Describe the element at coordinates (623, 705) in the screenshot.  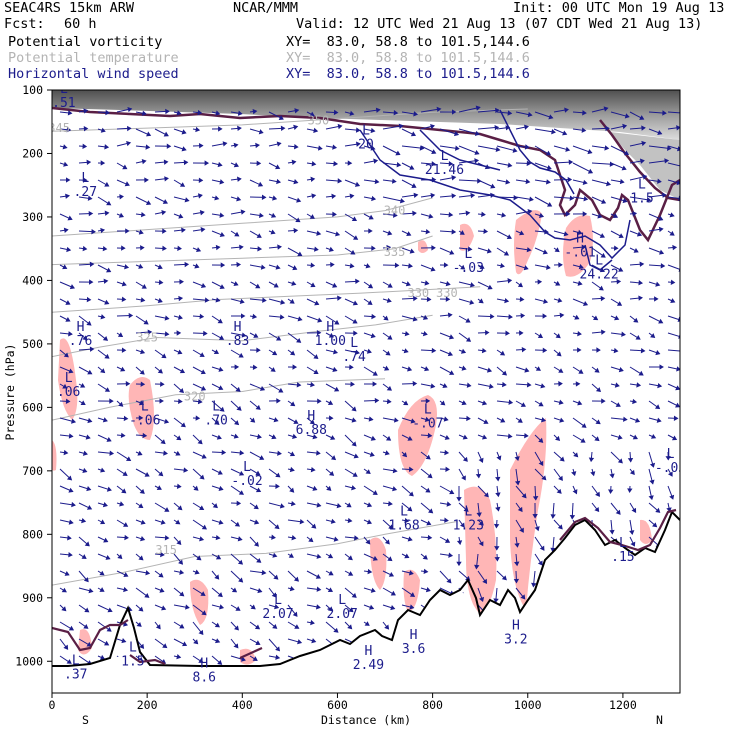
I see `x-tick-label: 1200` at that location.